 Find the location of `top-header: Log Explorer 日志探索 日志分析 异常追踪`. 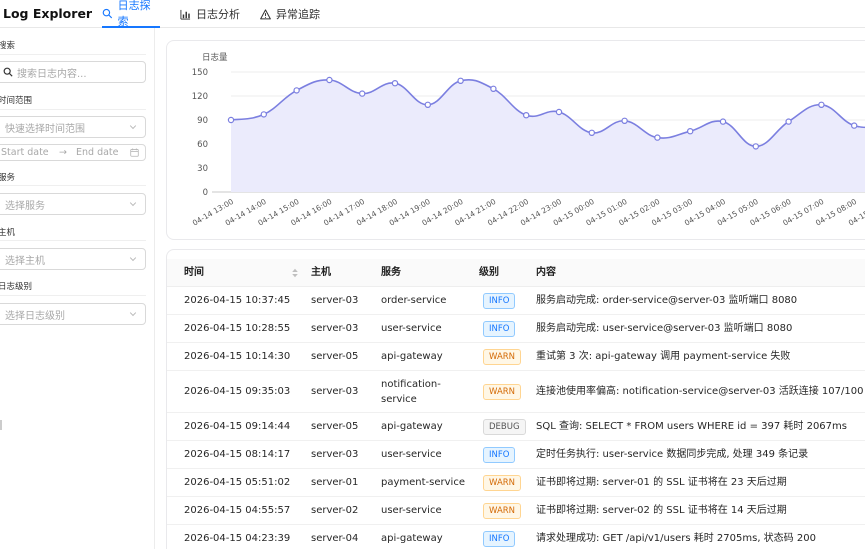

top-header: Log Explorer 日志探索 日志分析 异常追踪 is located at coordinates (432, 14).